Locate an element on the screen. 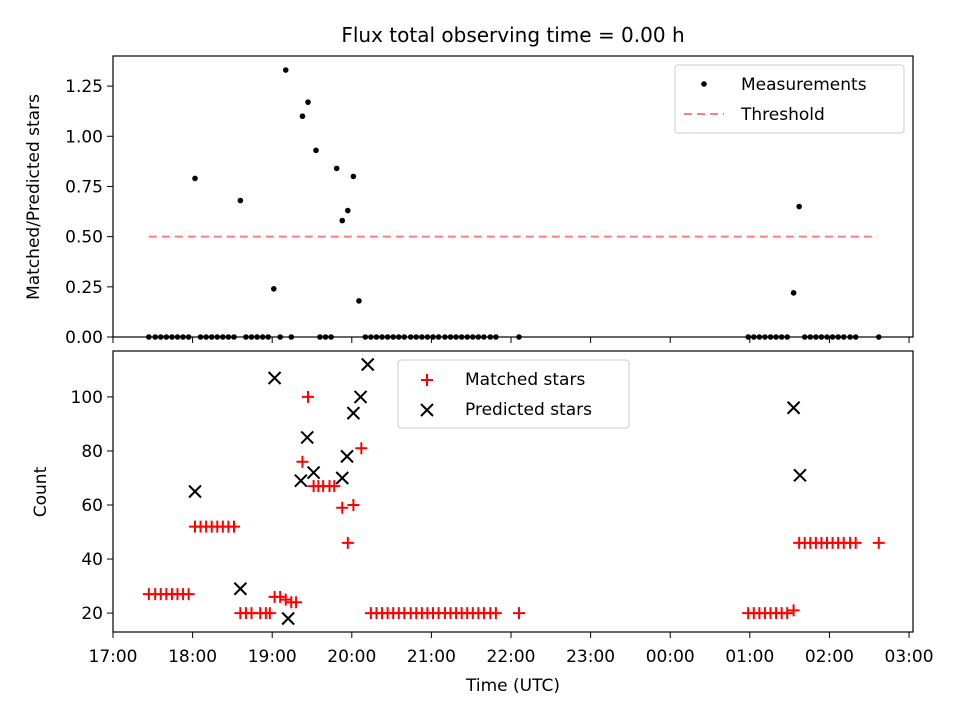 Image resolution: width=960 pixels, height=720 pixels. bottom-y-axis-label: Count is located at coordinates (41, 491).